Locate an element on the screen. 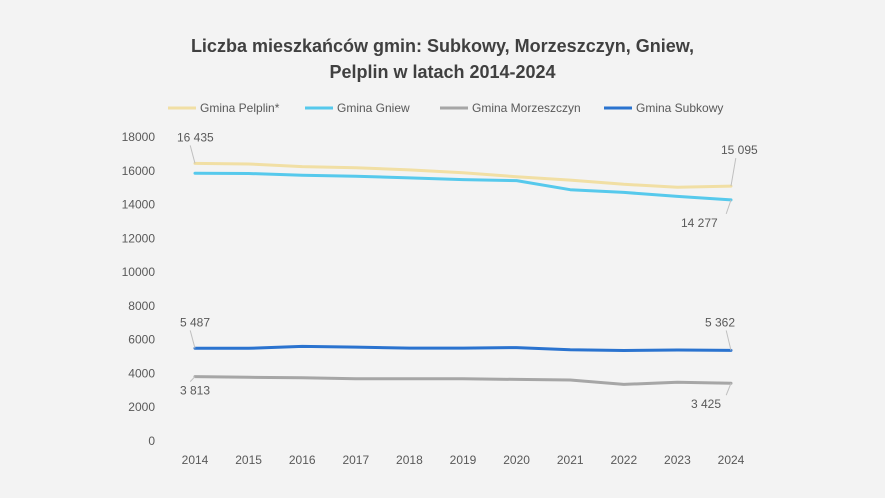 The width and height of the screenshot is (885, 498). x-tick-label: 2015 is located at coordinates (248, 460).